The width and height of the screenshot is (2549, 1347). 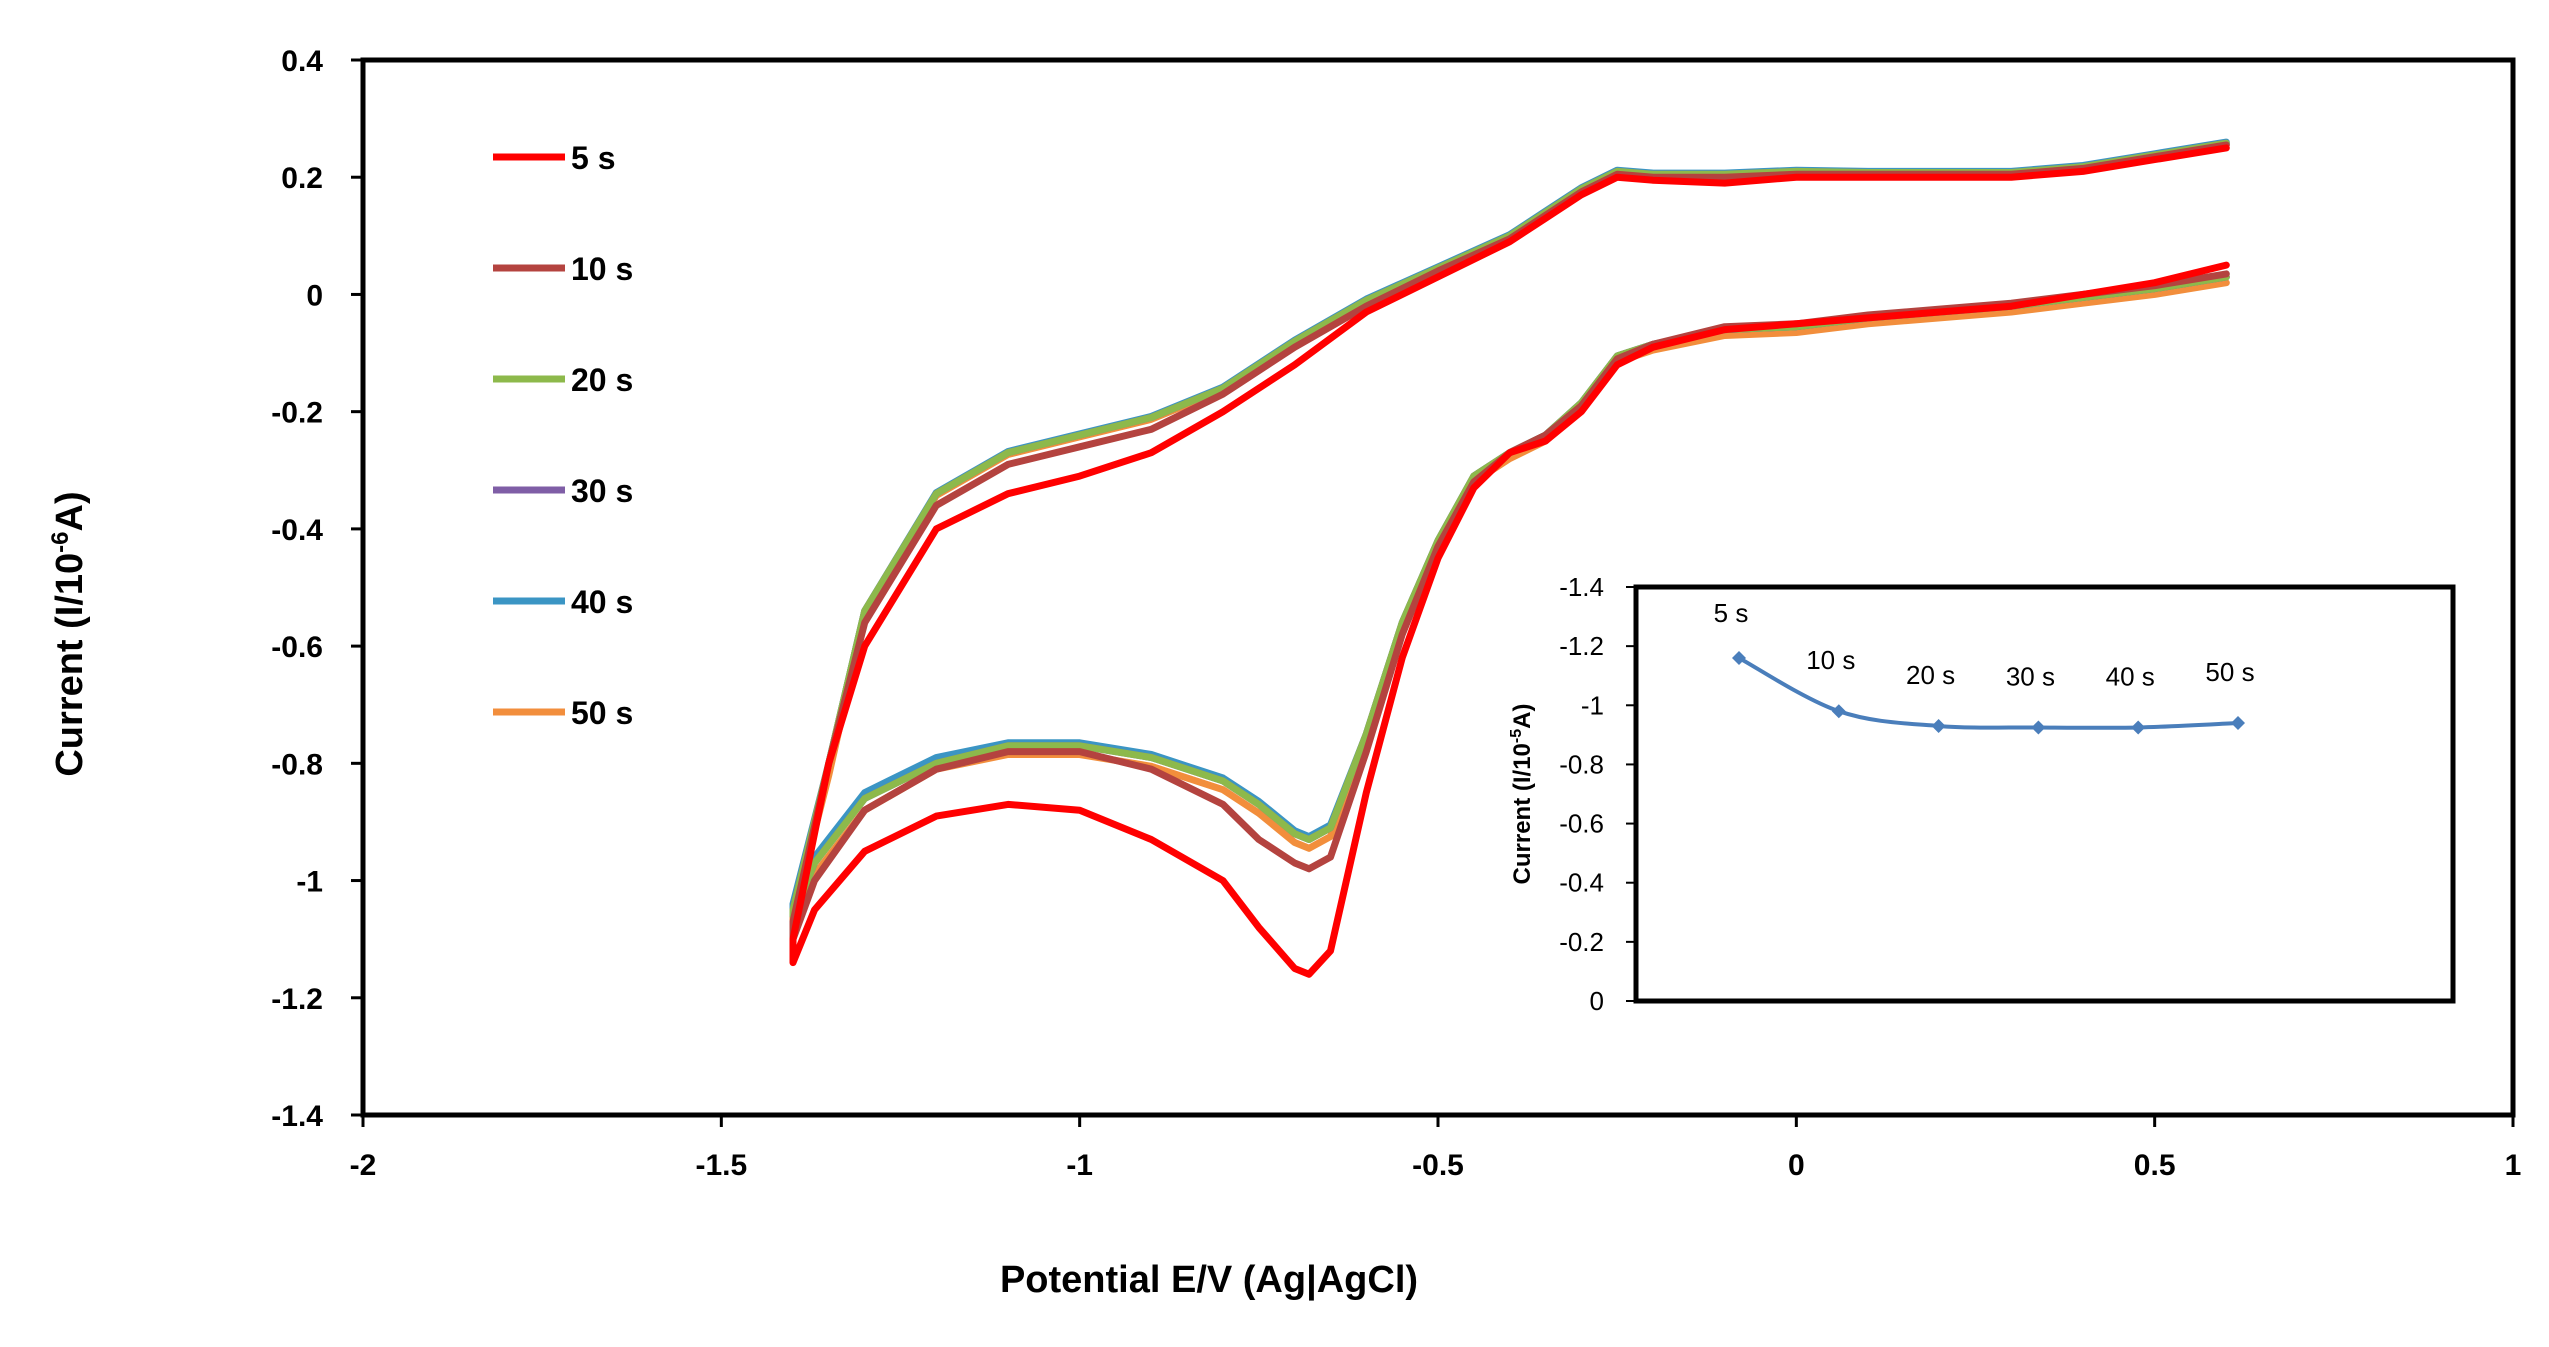 What do you see at coordinates (2229, 672) in the screenshot?
I see `inset-point-label: 50 s` at bounding box center [2229, 672].